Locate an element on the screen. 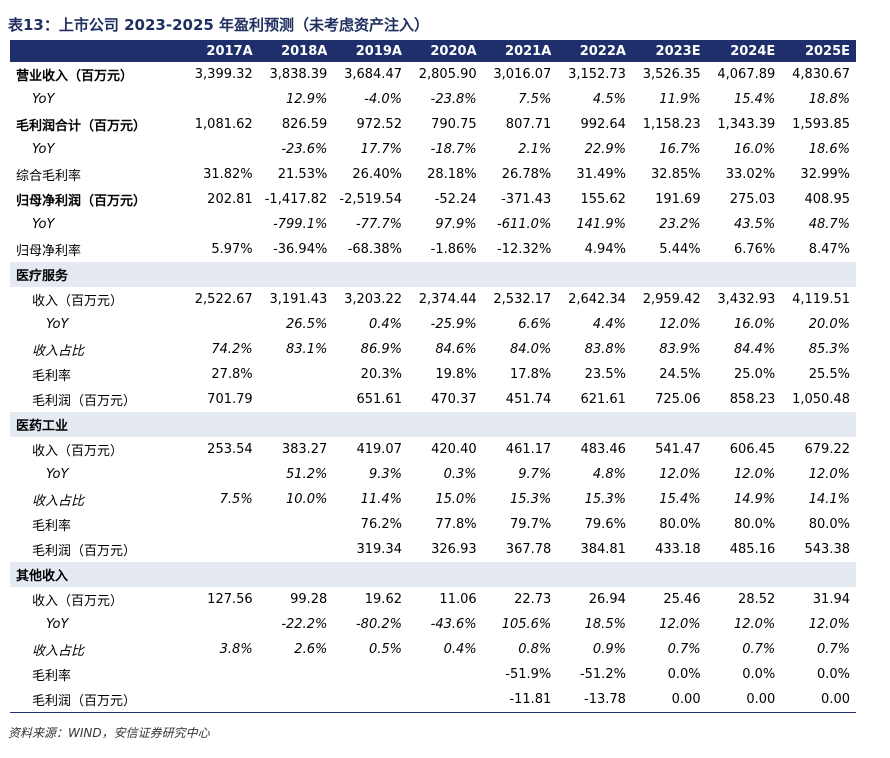 Image resolution: width=890 pixels, height=758 pixels. value-cell: 31.82% is located at coordinates (228, 174).